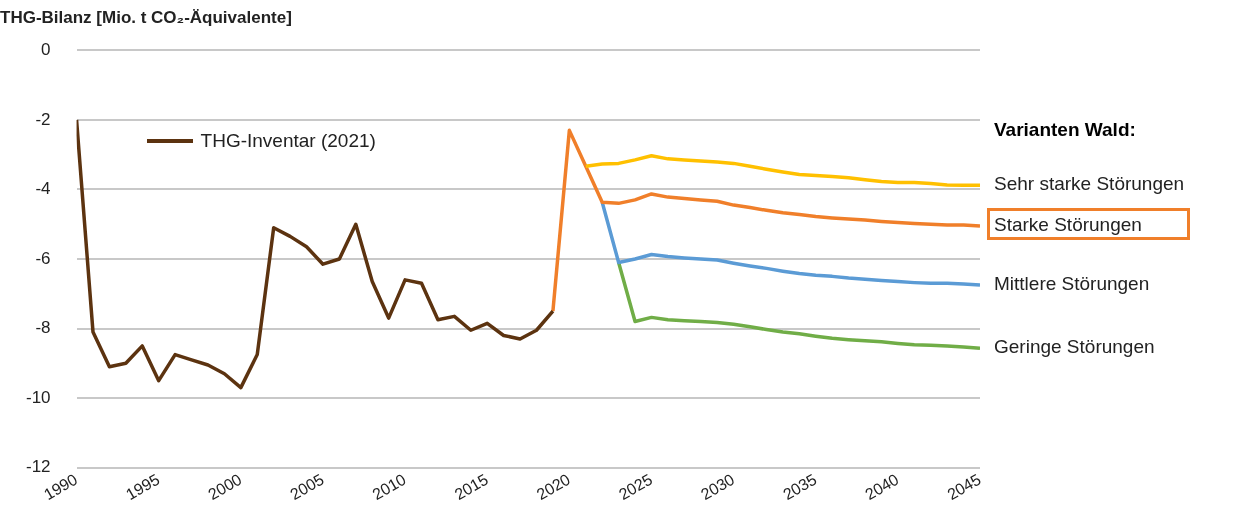  I want to click on x-tick-label: 2015, so click(471, 487).